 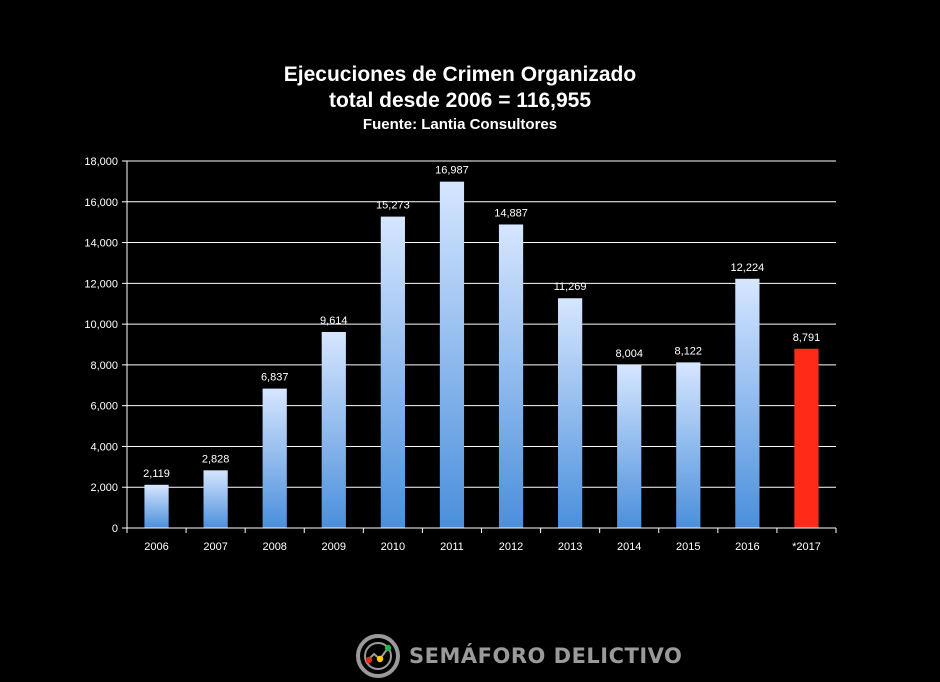 I want to click on bar-2010, so click(x=392, y=372).